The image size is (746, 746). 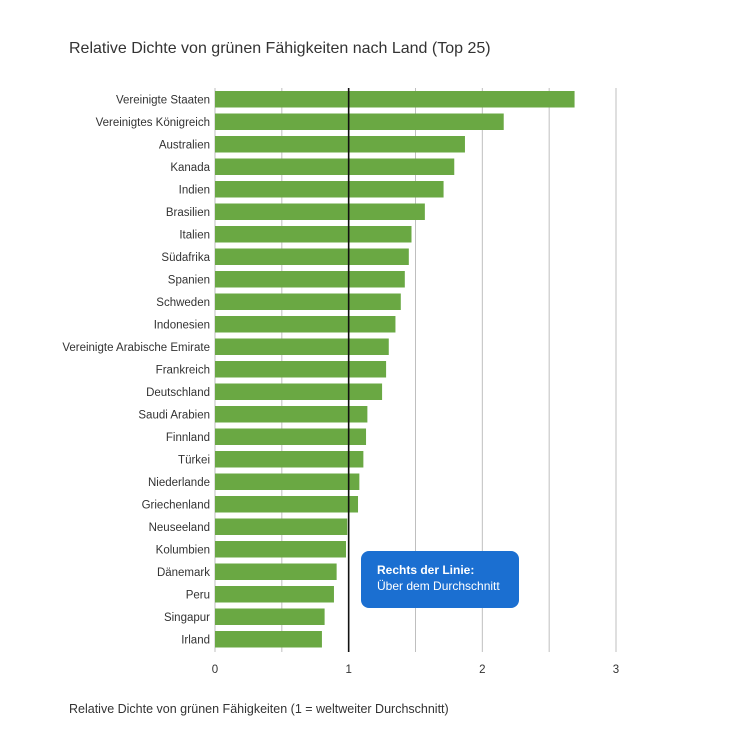 What do you see at coordinates (198, 595) in the screenshot?
I see `category-label: Peru` at bounding box center [198, 595].